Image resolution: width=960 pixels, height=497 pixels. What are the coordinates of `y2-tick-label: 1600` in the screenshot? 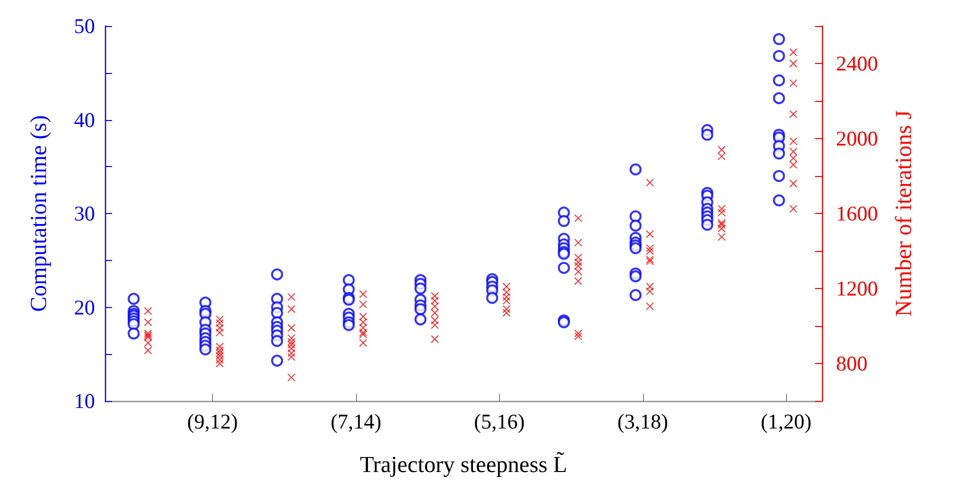 It's located at (857, 214).